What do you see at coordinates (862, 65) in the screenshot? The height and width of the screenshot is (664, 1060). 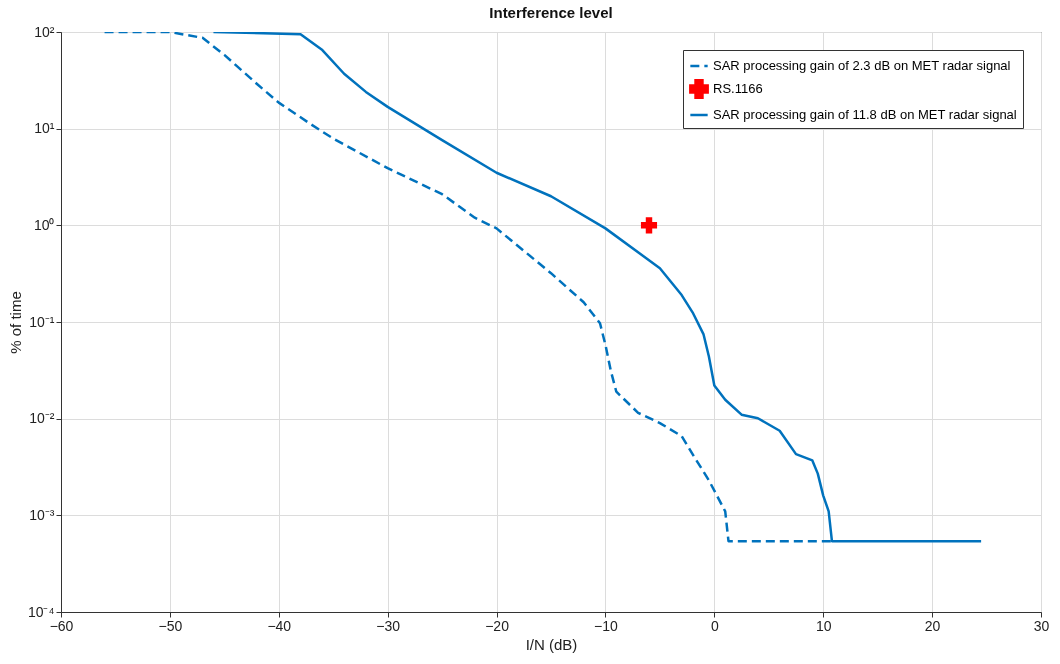 I see `legend-label: SAR processing gain of 2.3 dB on MET radar signal` at bounding box center [862, 65].